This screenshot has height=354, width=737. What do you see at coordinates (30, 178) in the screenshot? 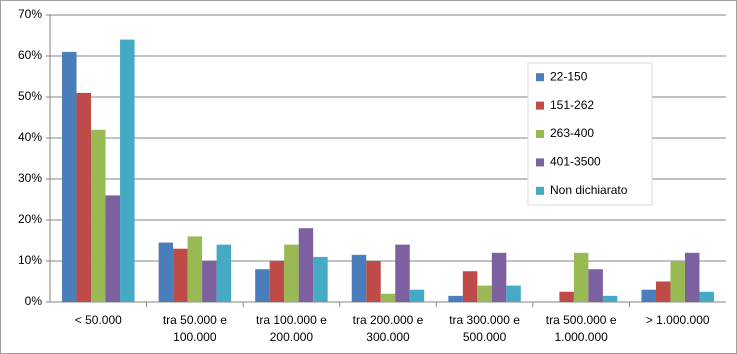
I see `y-tick-label: 30%` at bounding box center [30, 178].